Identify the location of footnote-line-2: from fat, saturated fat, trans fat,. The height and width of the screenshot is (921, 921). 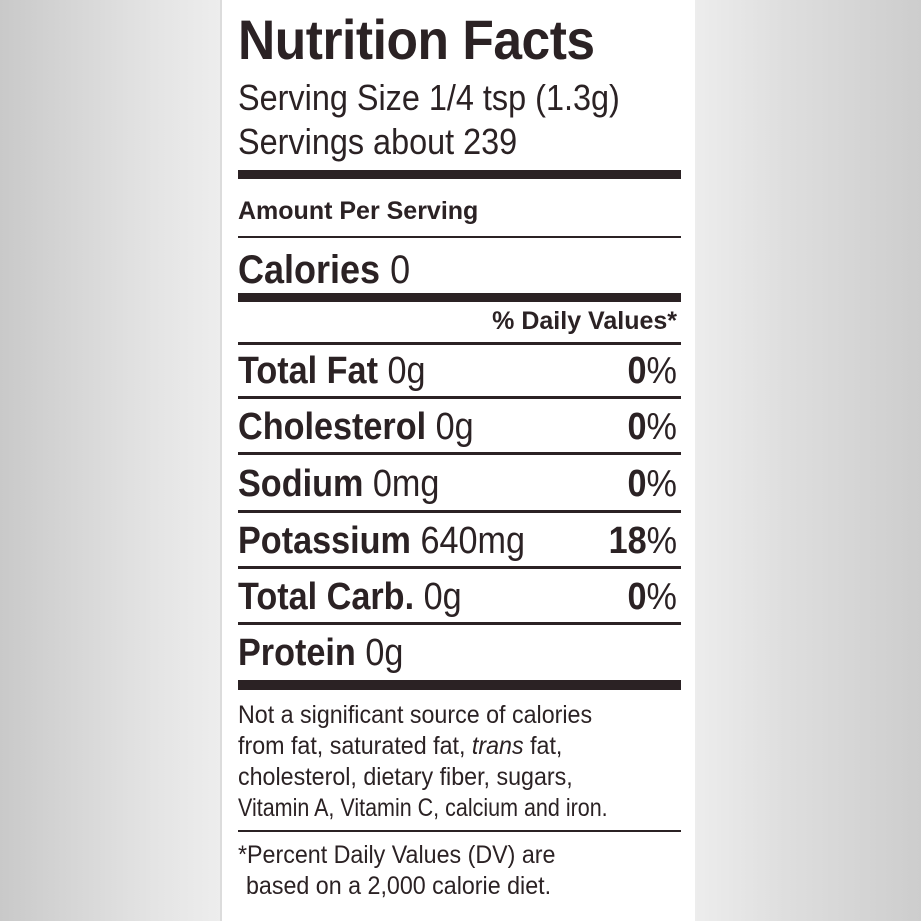
(400, 746).